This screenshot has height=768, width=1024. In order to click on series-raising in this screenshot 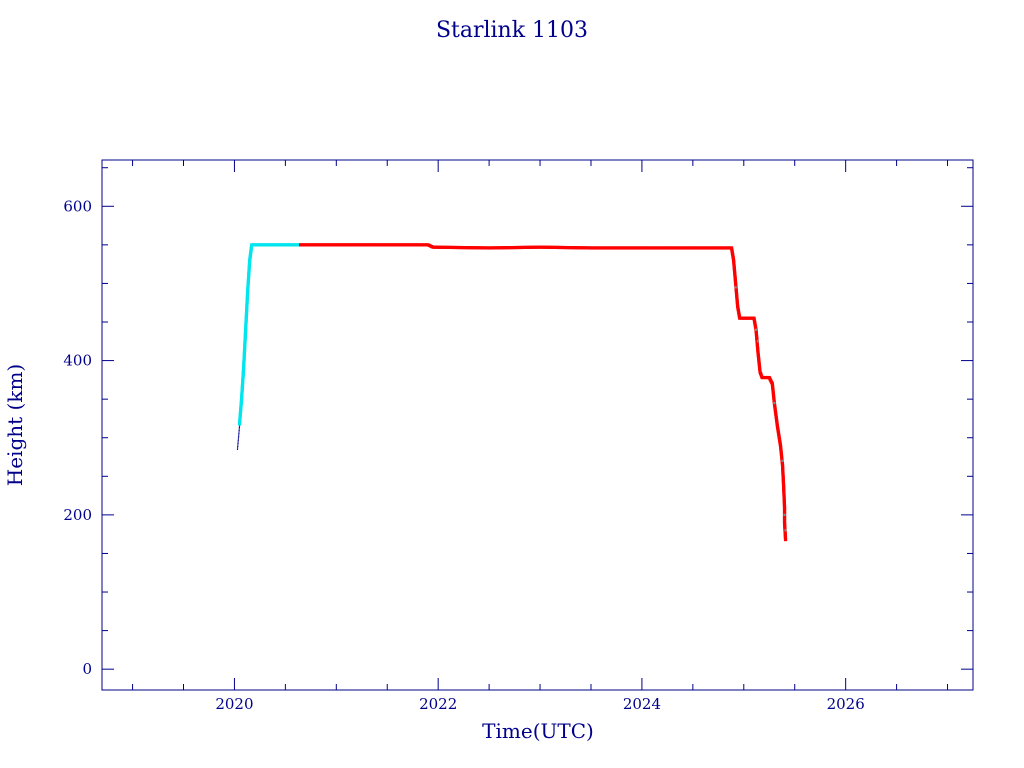, I will do `click(270, 334)`.